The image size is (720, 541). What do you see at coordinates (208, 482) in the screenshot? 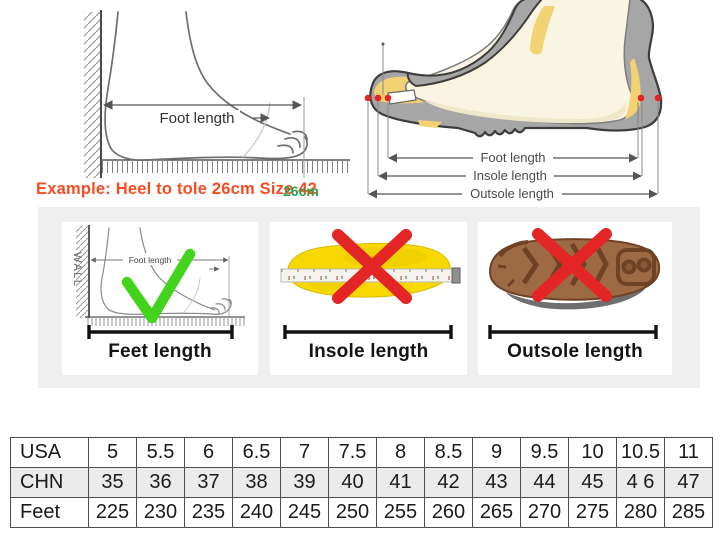
I see `size-cell: 37` at bounding box center [208, 482].